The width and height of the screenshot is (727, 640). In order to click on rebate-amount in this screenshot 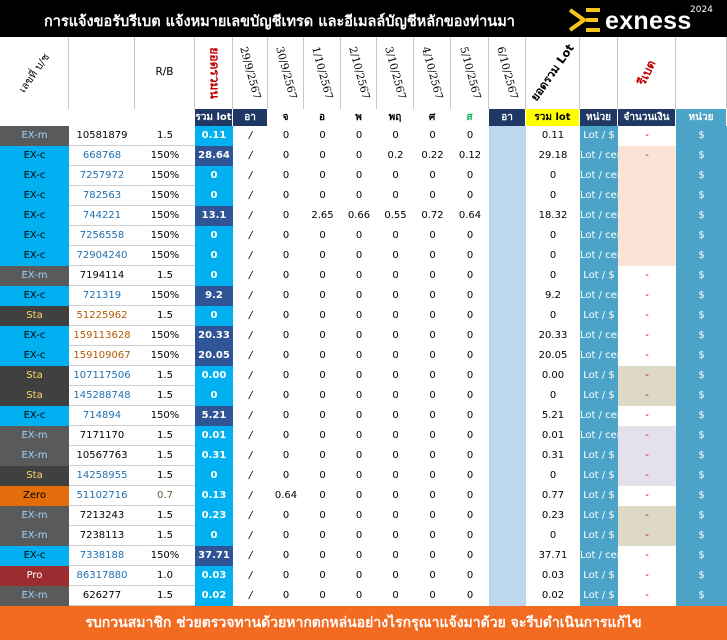, I will do `click(647, 176)`.